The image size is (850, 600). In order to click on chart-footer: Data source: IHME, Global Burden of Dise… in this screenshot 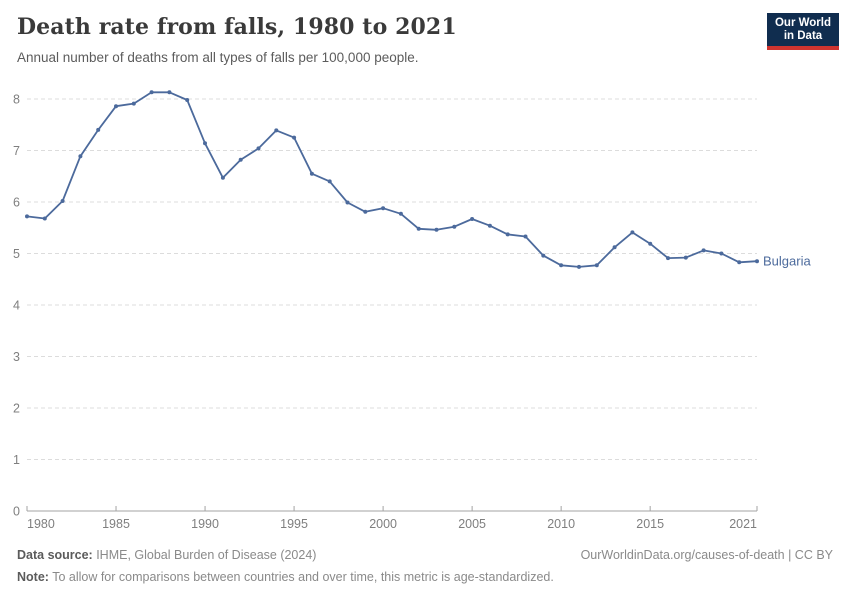, I will do `click(425, 566)`.